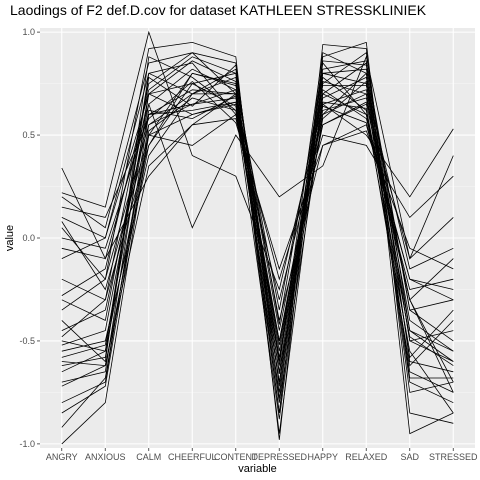 The width and height of the screenshot is (480, 480). I want to click on x-tick-label: DEPRESSED, so click(279, 457).